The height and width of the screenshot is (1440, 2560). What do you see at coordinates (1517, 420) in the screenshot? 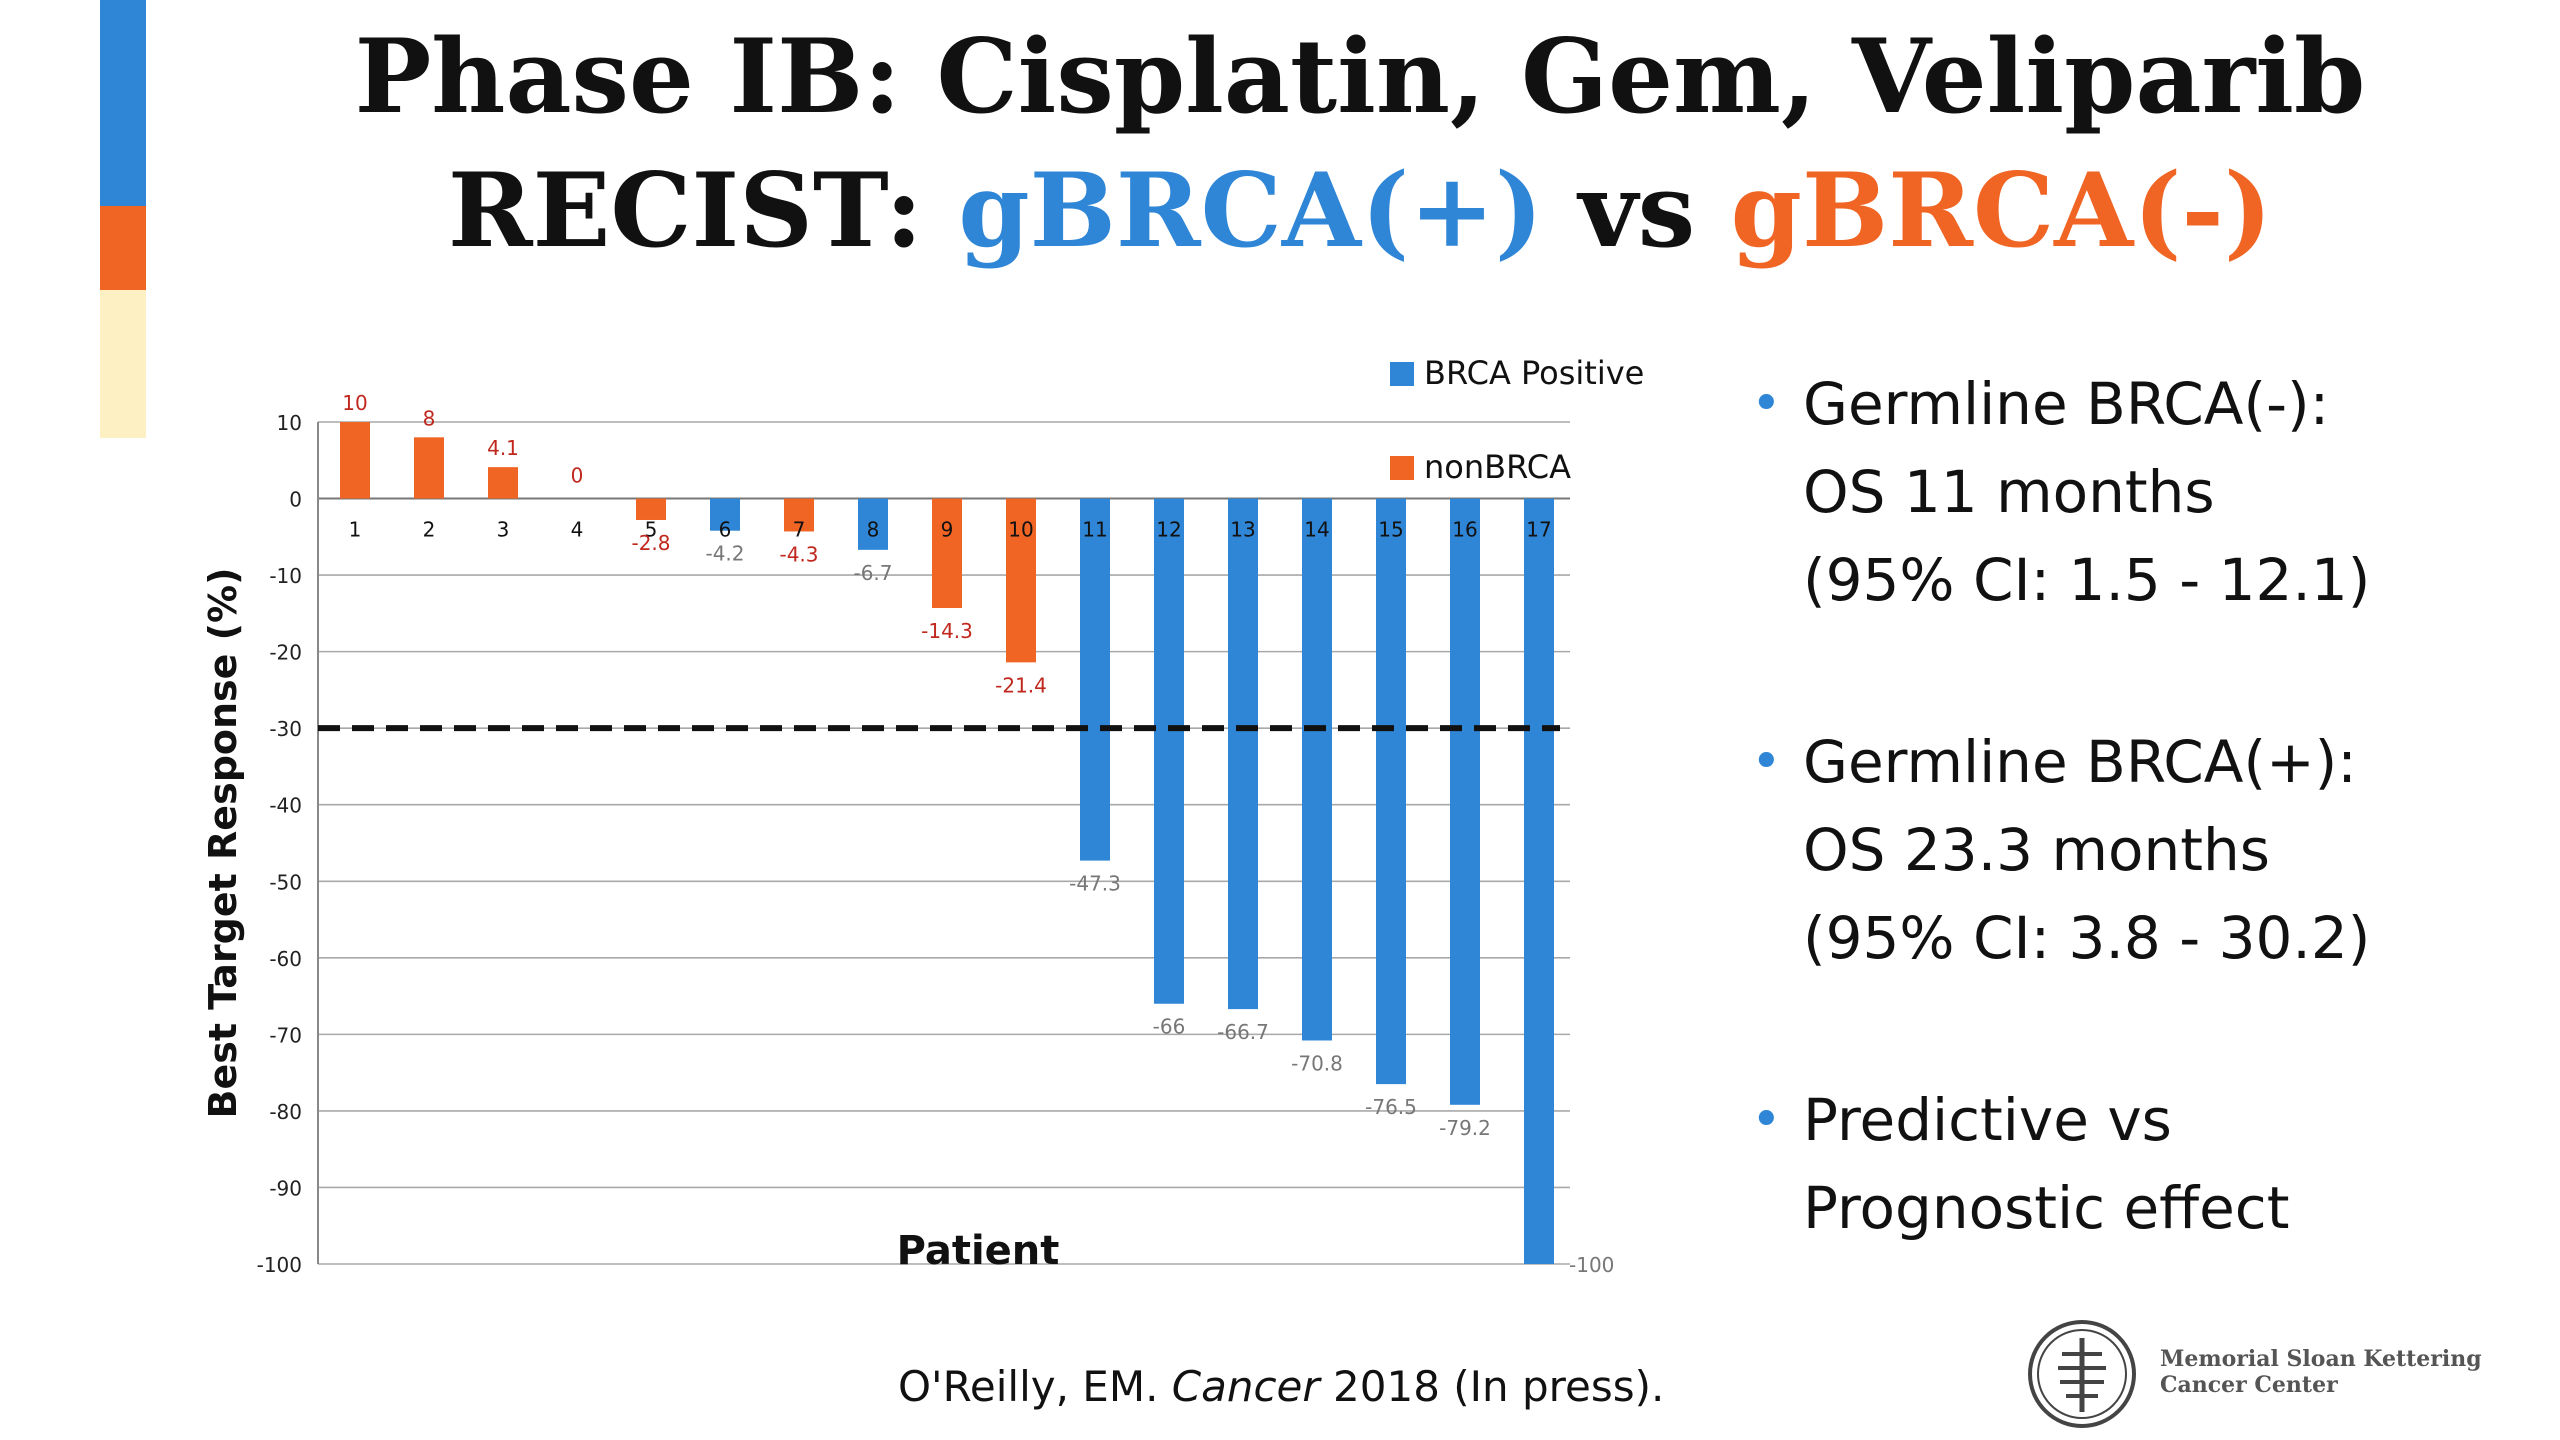
I see `legend: BRCA Positive nonBRCA` at bounding box center [1517, 420].